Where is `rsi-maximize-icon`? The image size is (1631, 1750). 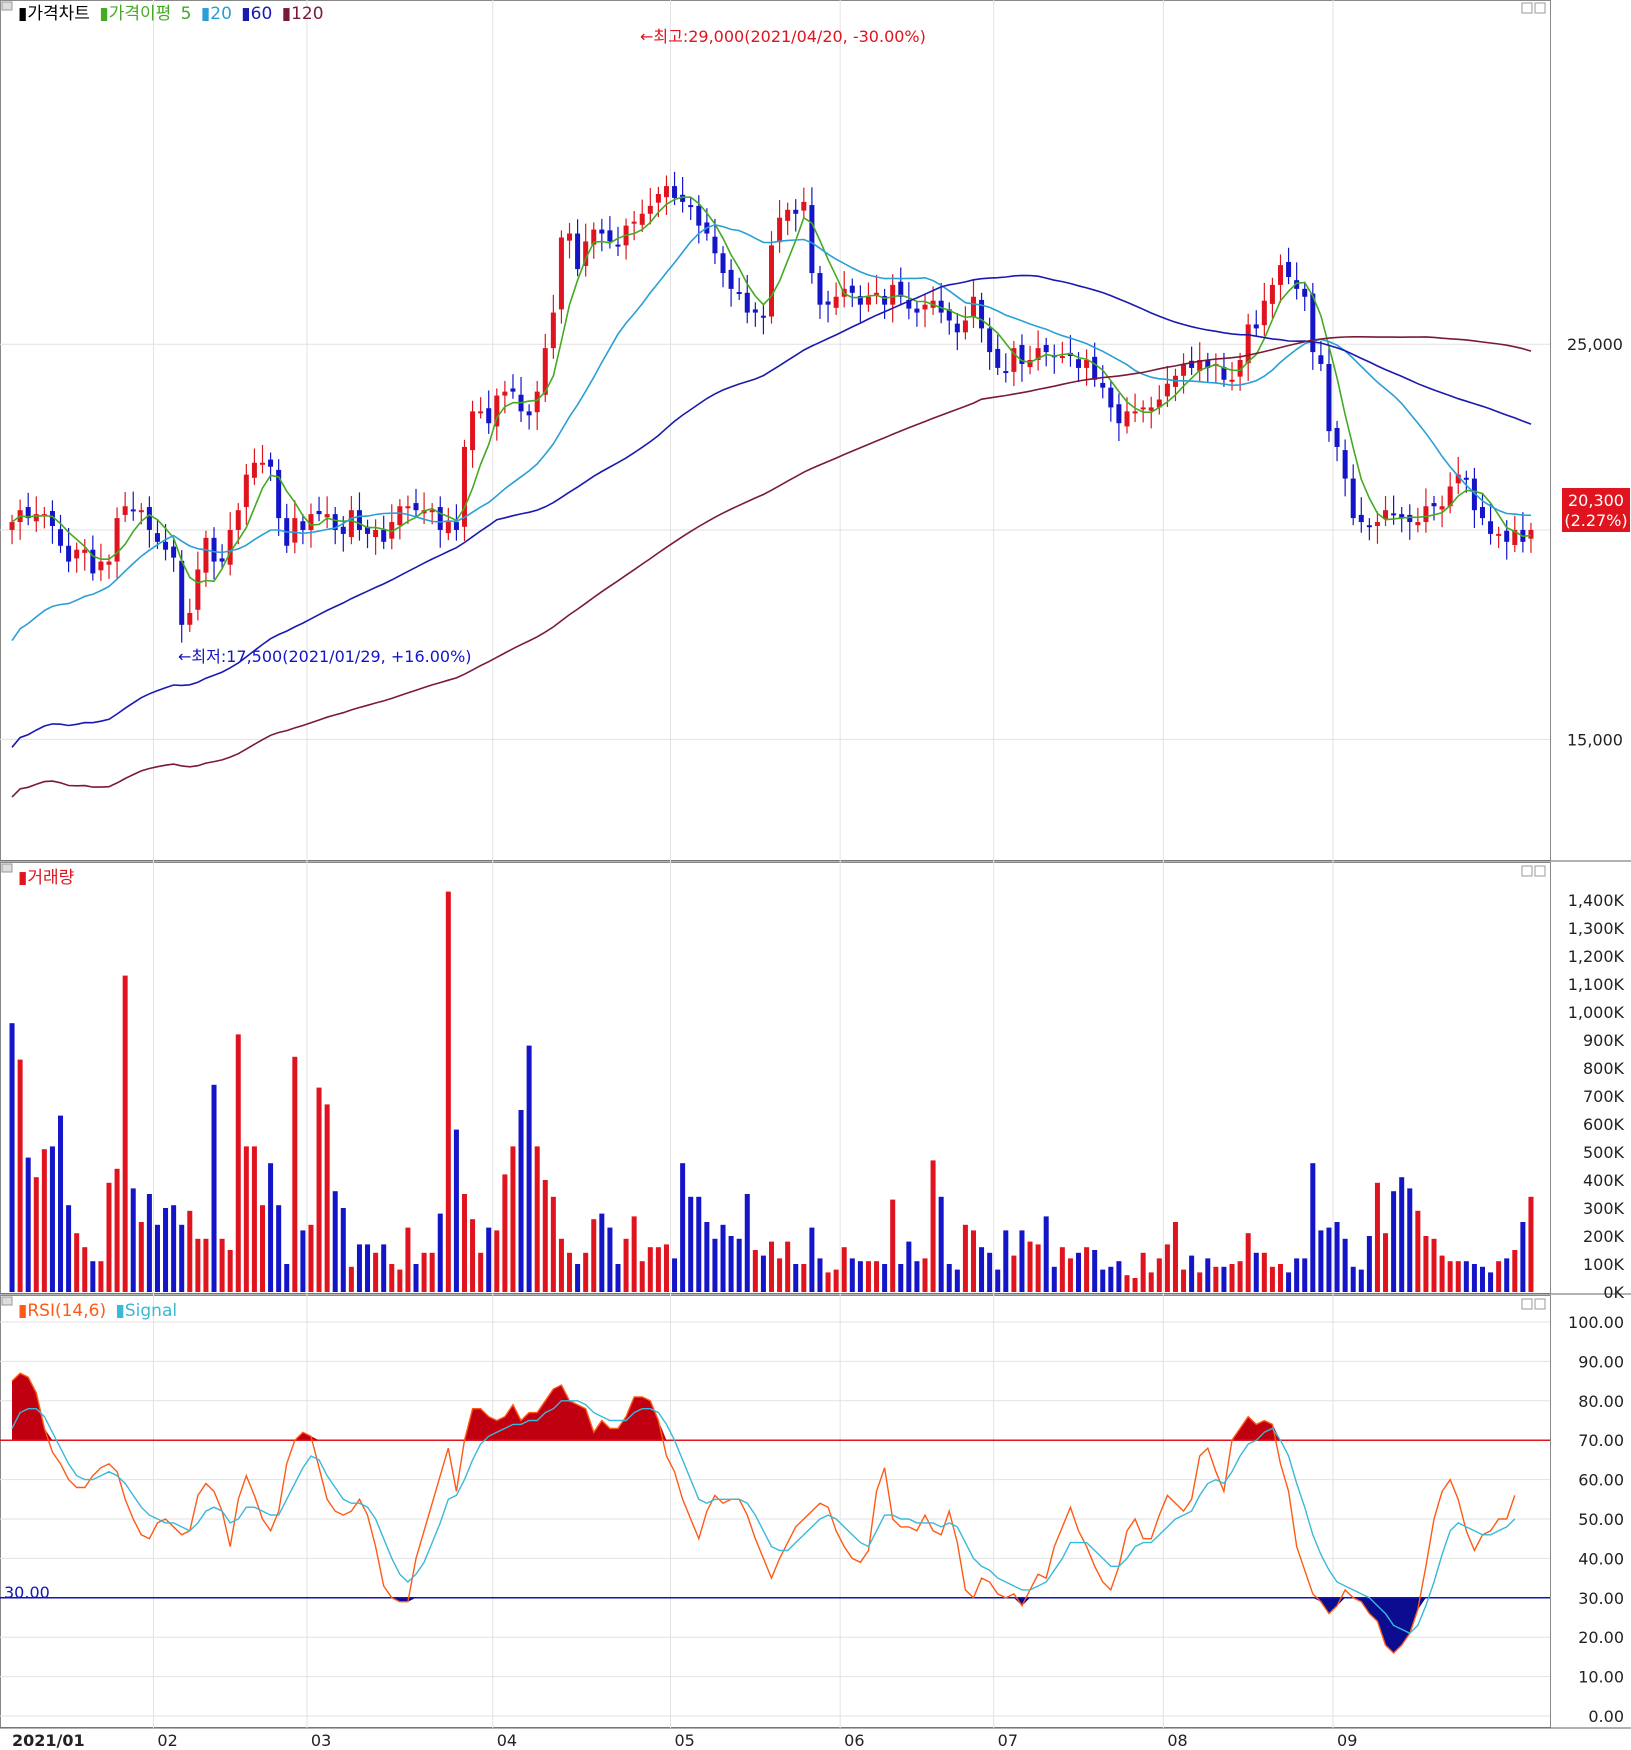
rsi-maximize-icon is located at coordinates (1527, 1304).